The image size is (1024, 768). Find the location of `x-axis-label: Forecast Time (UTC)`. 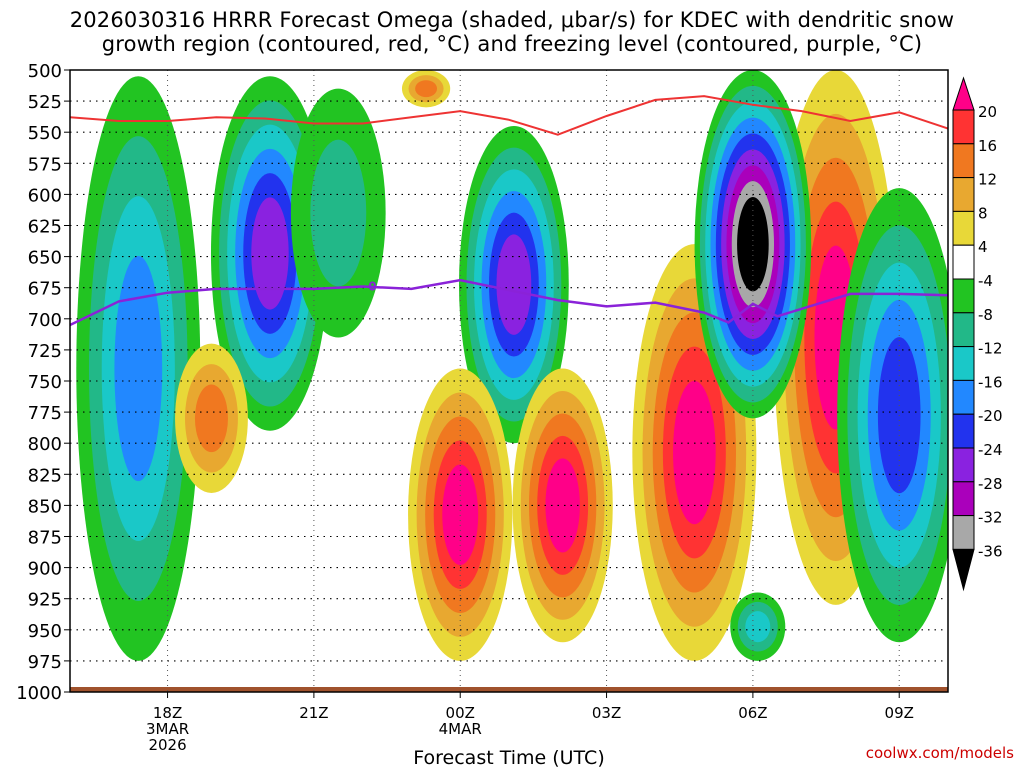

x-axis-label: Forecast Time (UTC) is located at coordinates (508, 757).